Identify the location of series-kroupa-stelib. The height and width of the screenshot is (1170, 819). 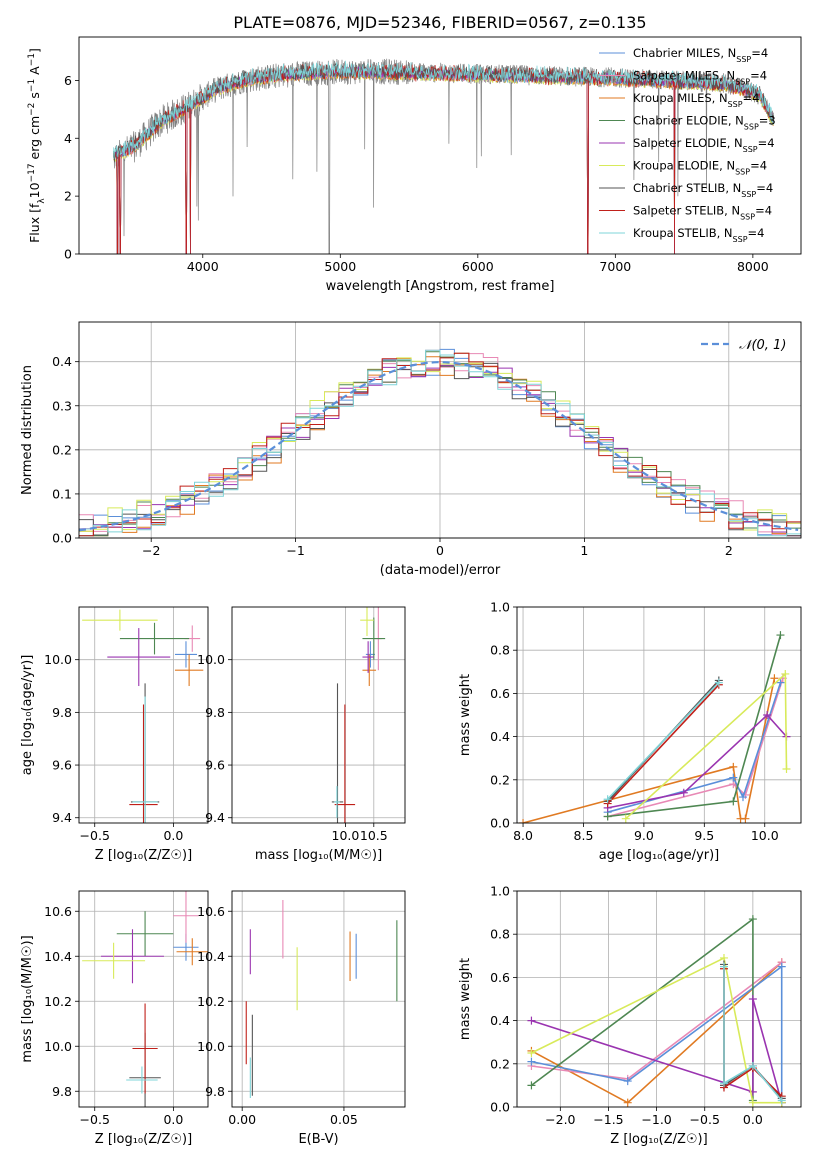
(752, 1033).